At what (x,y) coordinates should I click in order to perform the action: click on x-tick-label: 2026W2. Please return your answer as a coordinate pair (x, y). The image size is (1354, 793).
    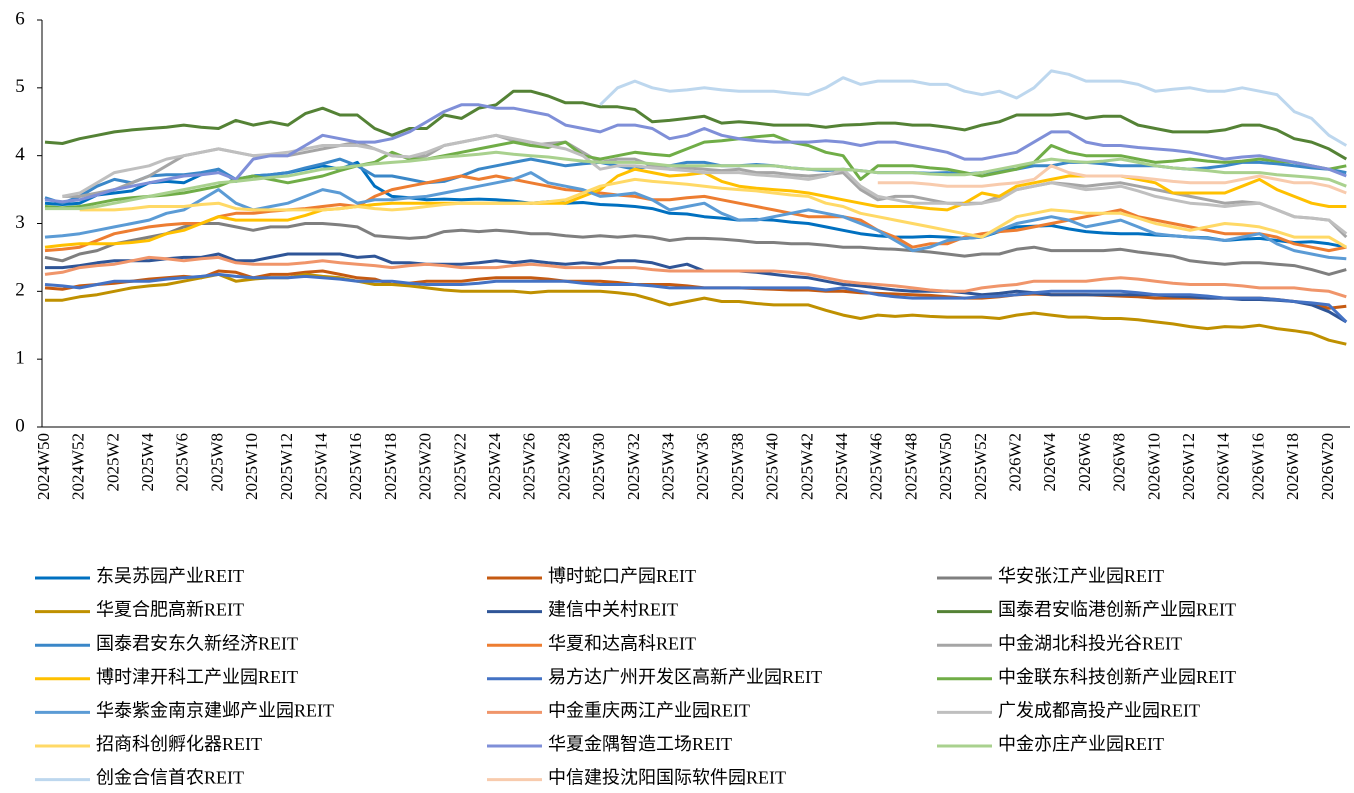
    Looking at the image, I should click on (1015, 462).